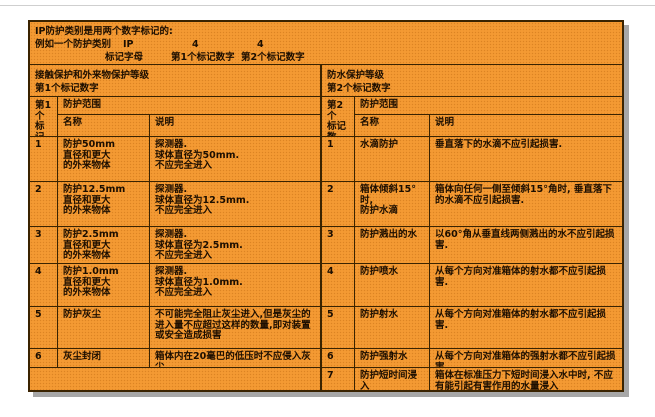 The height and width of the screenshot is (417, 655). Describe the element at coordinates (488, 106) in the screenshot. I see `water-range-header: 防护范围` at that location.